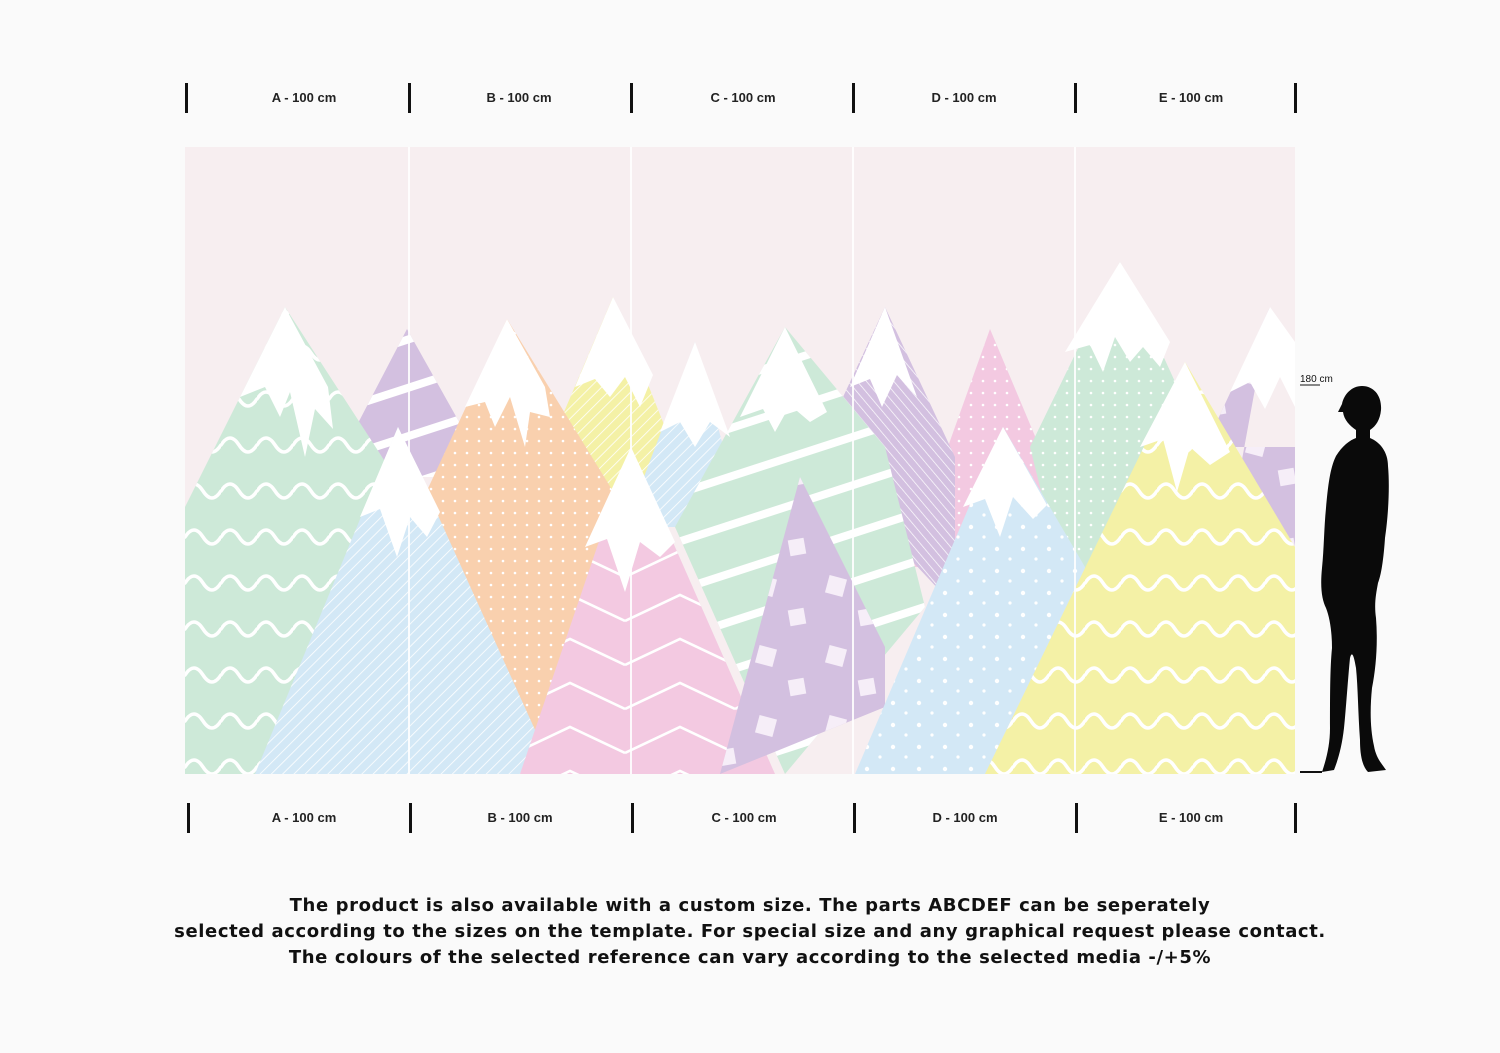 The height and width of the screenshot is (1053, 1500). Describe the element at coordinates (1316, 379) in the screenshot. I see `height-label: 180 cm` at that location.